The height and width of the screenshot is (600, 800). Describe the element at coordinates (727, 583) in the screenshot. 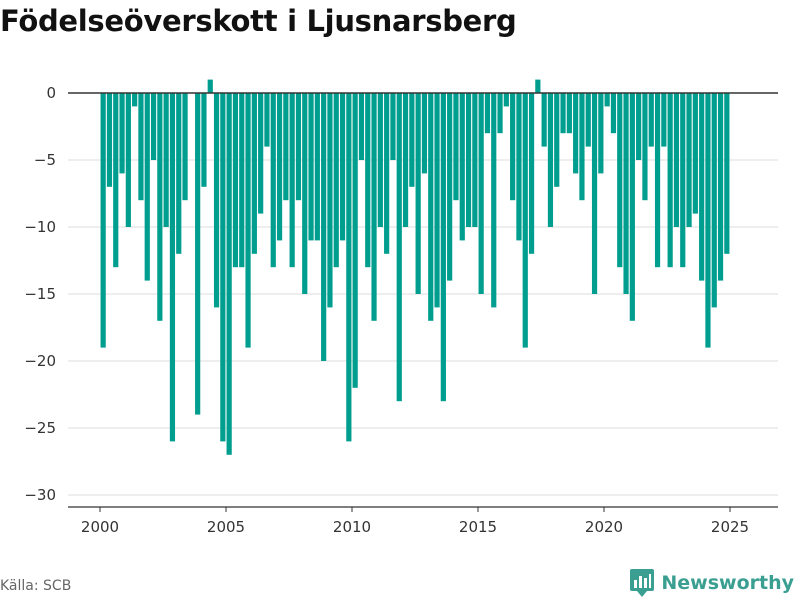

I see `brand-name: Newsworthy` at that location.